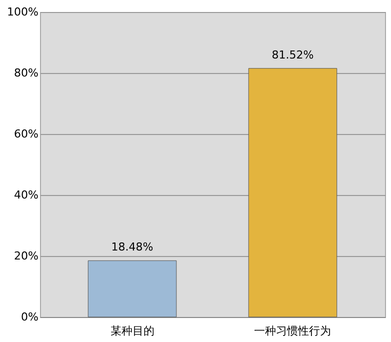  I want to click on x-tick-label: 一种习惯性行为, so click(293, 331).